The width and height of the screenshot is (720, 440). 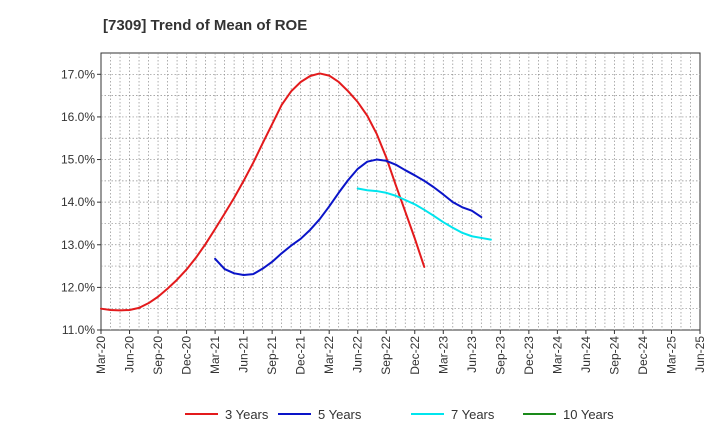 I want to click on series-line-7-years, so click(x=424, y=214).